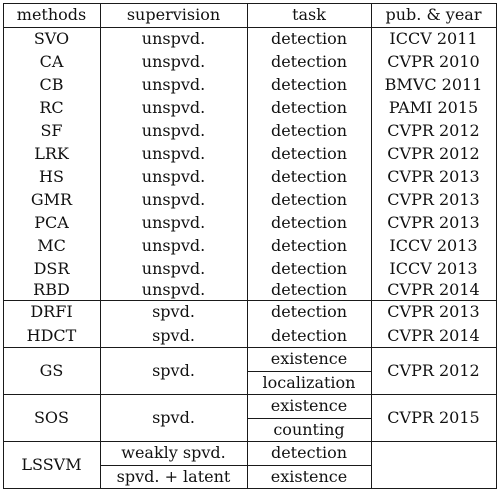 This screenshot has height=491, width=499. I want to click on supervision-cell: weakly spvd., so click(173, 452).